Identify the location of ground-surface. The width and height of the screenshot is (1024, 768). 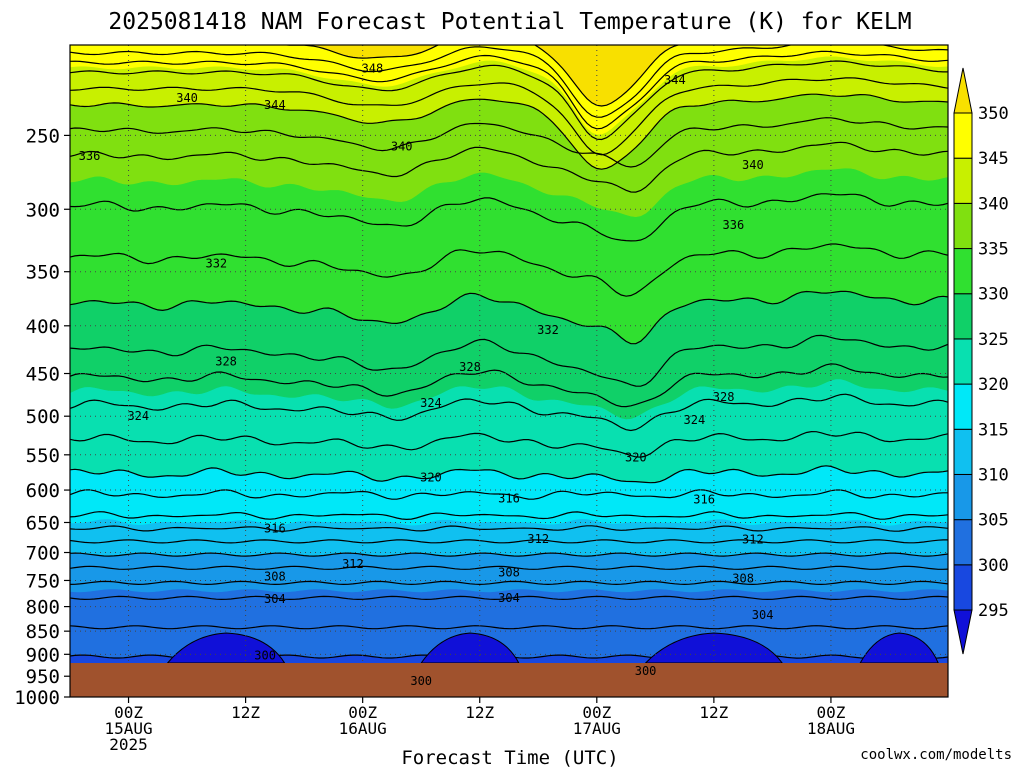
(509, 680).